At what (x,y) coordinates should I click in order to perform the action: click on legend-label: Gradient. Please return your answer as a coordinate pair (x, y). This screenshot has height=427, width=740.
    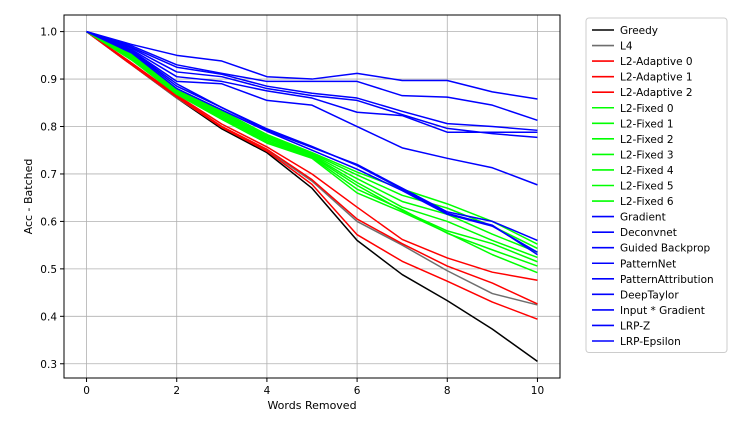
    Looking at the image, I should click on (643, 218).